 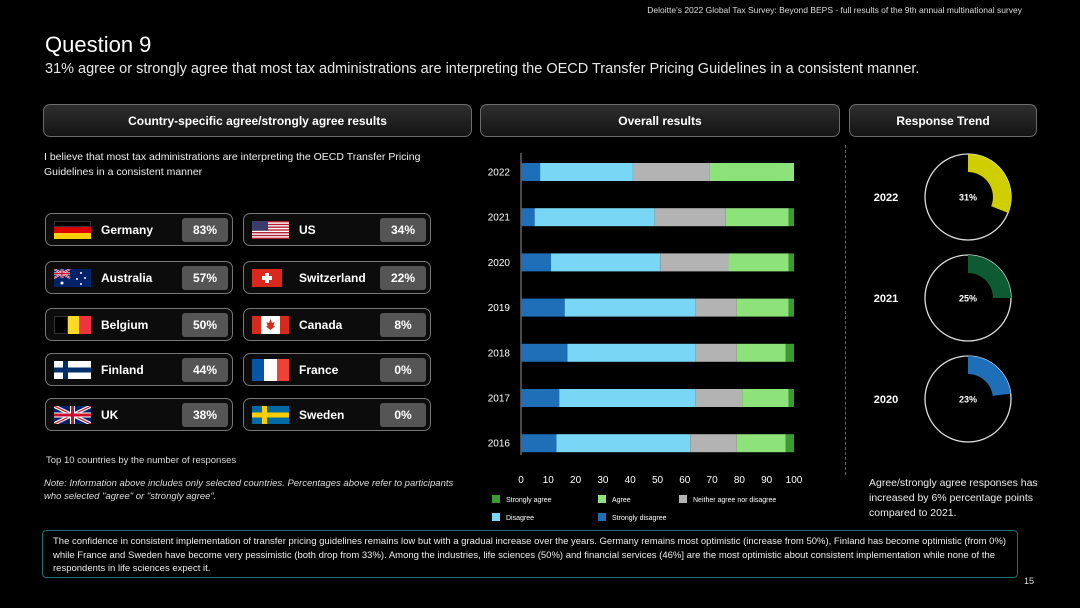 What do you see at coordinates (337, 414) in the screenshot?
I see `country-card-sweden: Sweden 0%` at bounding box center [337, 414].